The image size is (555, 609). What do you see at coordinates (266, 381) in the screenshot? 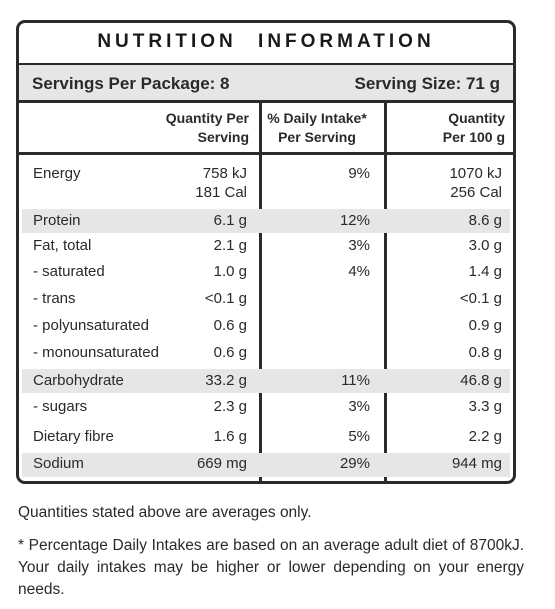
I see `row-shade-carbohydrate` at bounding box center [266, 381].